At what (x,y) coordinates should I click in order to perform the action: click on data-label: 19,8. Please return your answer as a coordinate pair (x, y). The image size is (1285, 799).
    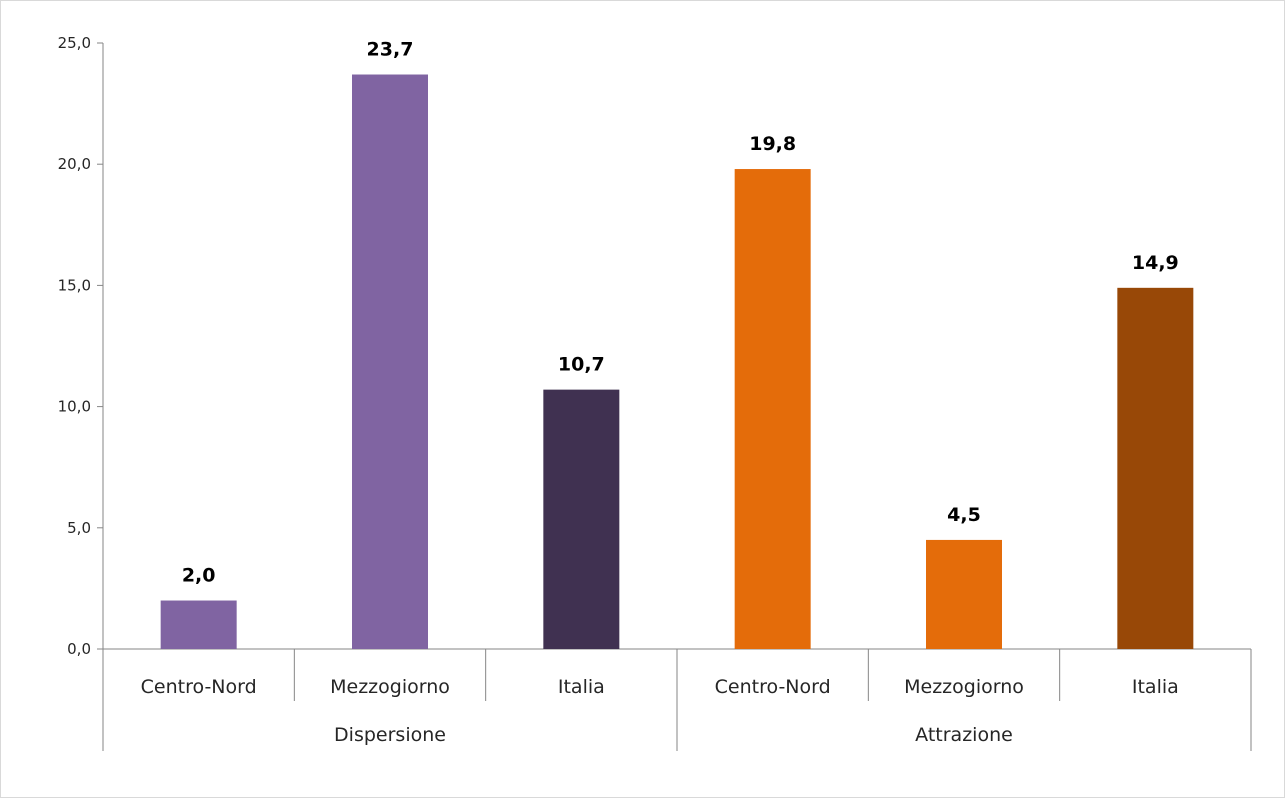
    Looking at the image, I should click on (772, 144).